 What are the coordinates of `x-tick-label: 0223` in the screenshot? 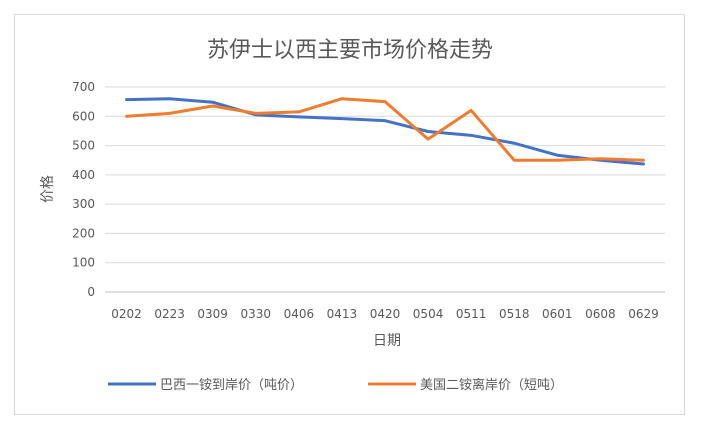 It's located at (169, 314).